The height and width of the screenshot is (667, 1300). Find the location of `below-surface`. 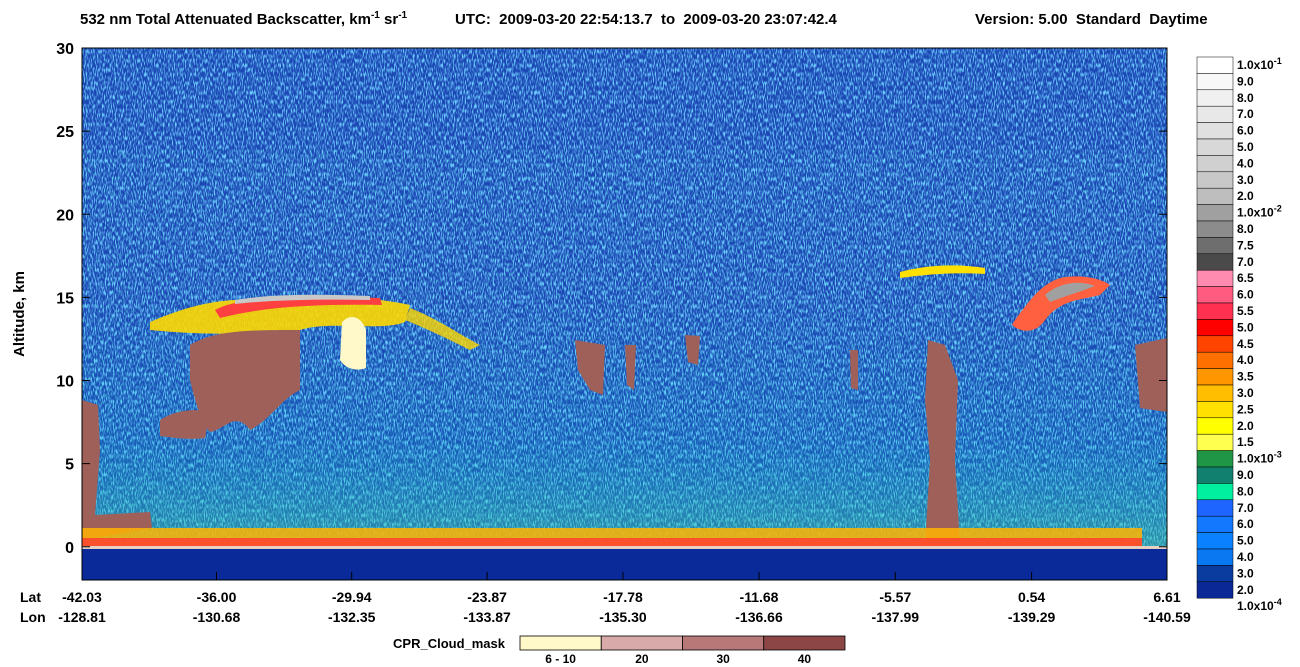

below-surface is located at coordinates (624, 564).